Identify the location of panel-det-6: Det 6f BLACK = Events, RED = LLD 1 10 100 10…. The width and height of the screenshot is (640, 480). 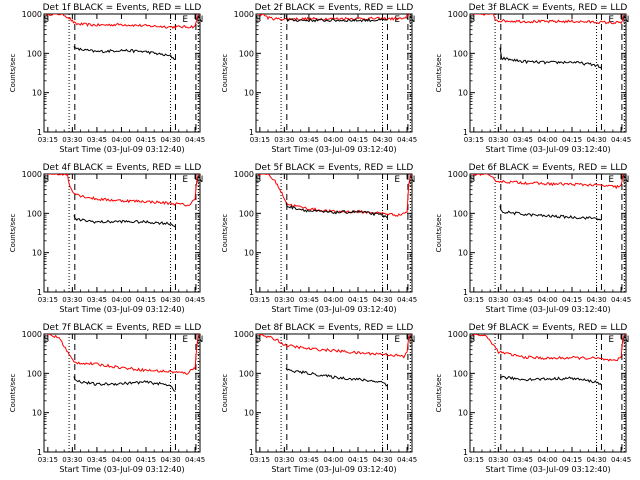
(533, 238).